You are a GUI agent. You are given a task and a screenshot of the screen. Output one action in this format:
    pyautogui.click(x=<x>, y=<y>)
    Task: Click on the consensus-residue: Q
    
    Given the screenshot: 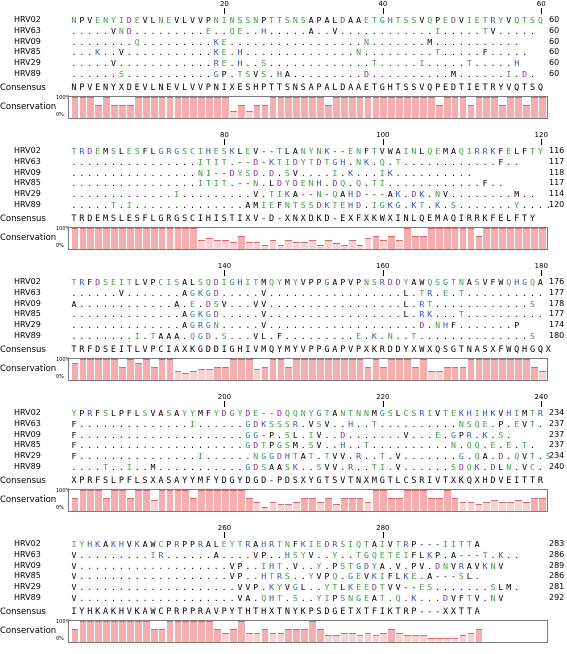 What is the action you would take?
    pyautogui.click(x=540, y=349)
    